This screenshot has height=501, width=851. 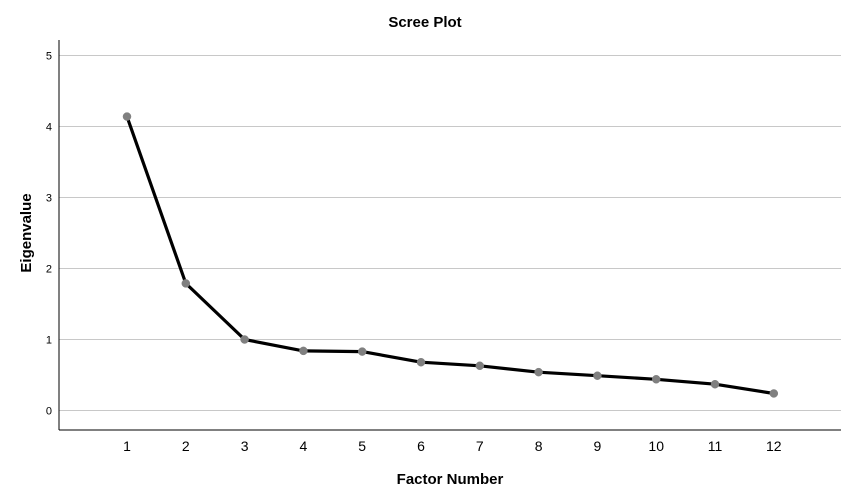 What do you see at coordinates (656, 446) in the screenshot?
I see `x-tick-label: 10` at bounding box center [656, 446].